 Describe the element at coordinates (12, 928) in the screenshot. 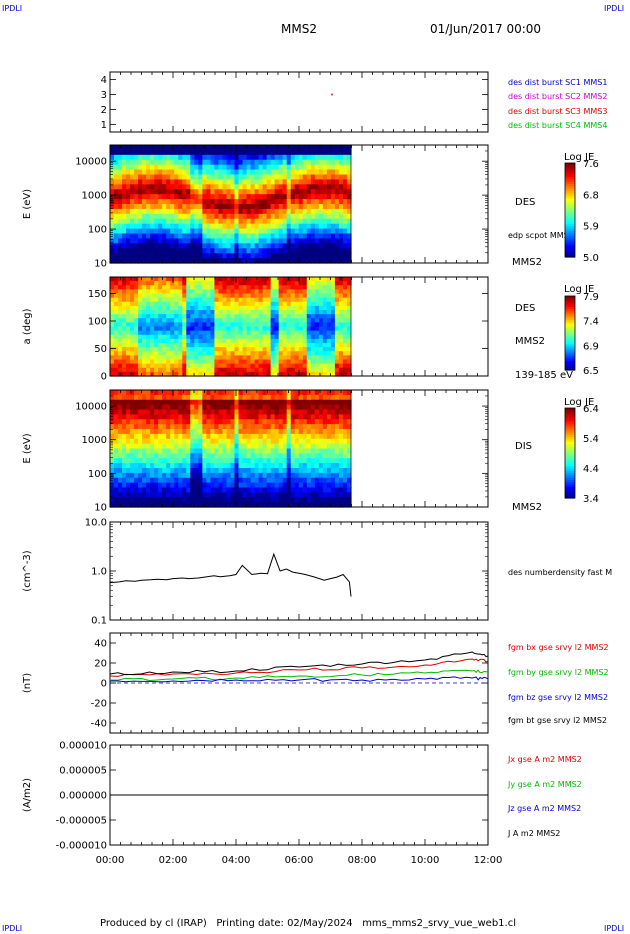

I see `bottom-left-corner-label: IPDLI` at that location.